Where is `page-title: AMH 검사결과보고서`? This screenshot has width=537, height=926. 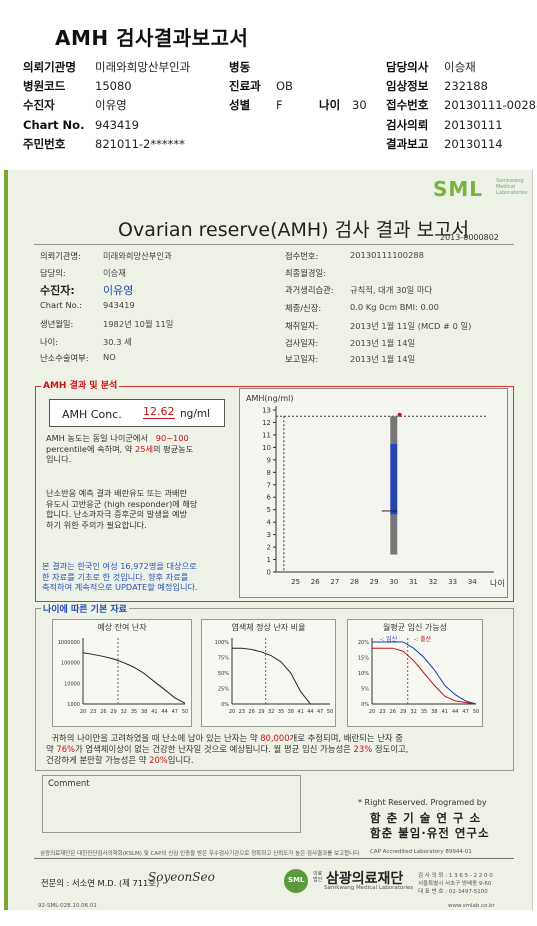
page-title: AMH 검사결과보고서 is located at coordinates (152, 38).